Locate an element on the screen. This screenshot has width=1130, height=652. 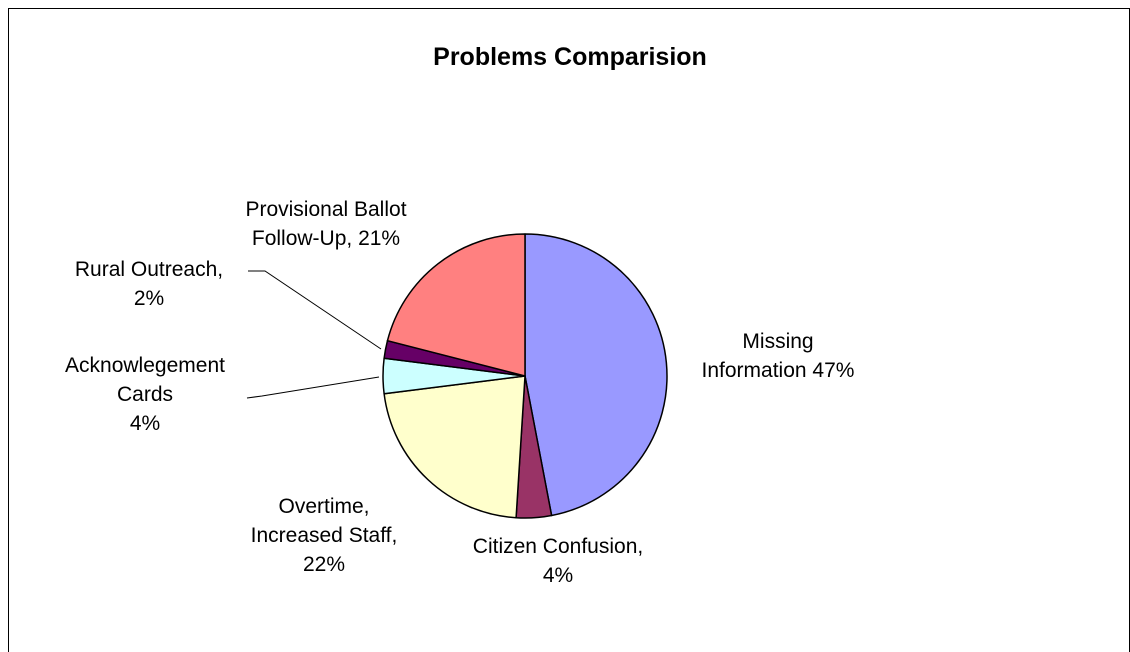
data-label: Rural Outreach, 2% is located at coordinates (149, 284).